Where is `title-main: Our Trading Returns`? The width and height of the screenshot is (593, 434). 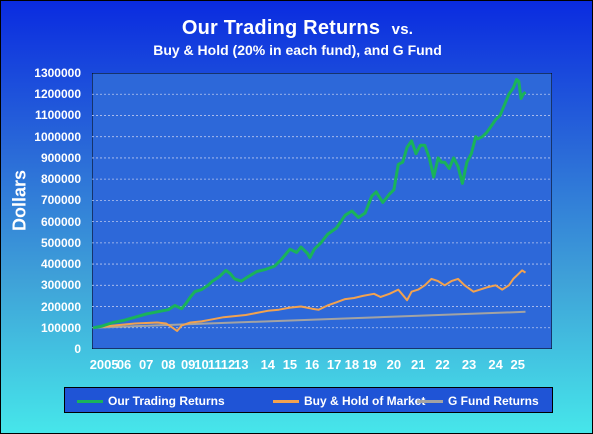 title-main: Our Trading Returns is located at coordinates (281, 28).